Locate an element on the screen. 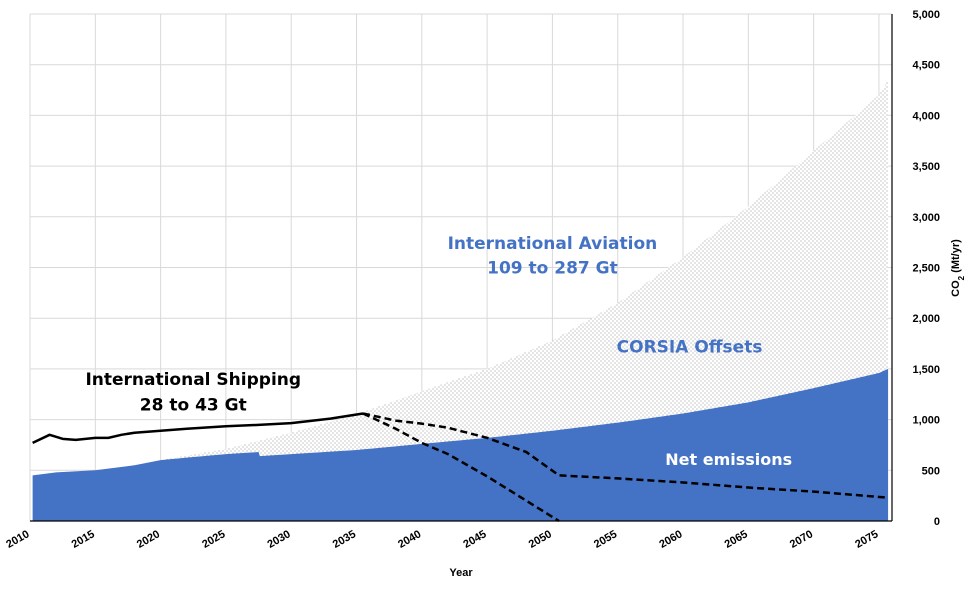 The image size is (974, 591). annotation-net-emissions: Net emissions is located at coordinates (728, 459).